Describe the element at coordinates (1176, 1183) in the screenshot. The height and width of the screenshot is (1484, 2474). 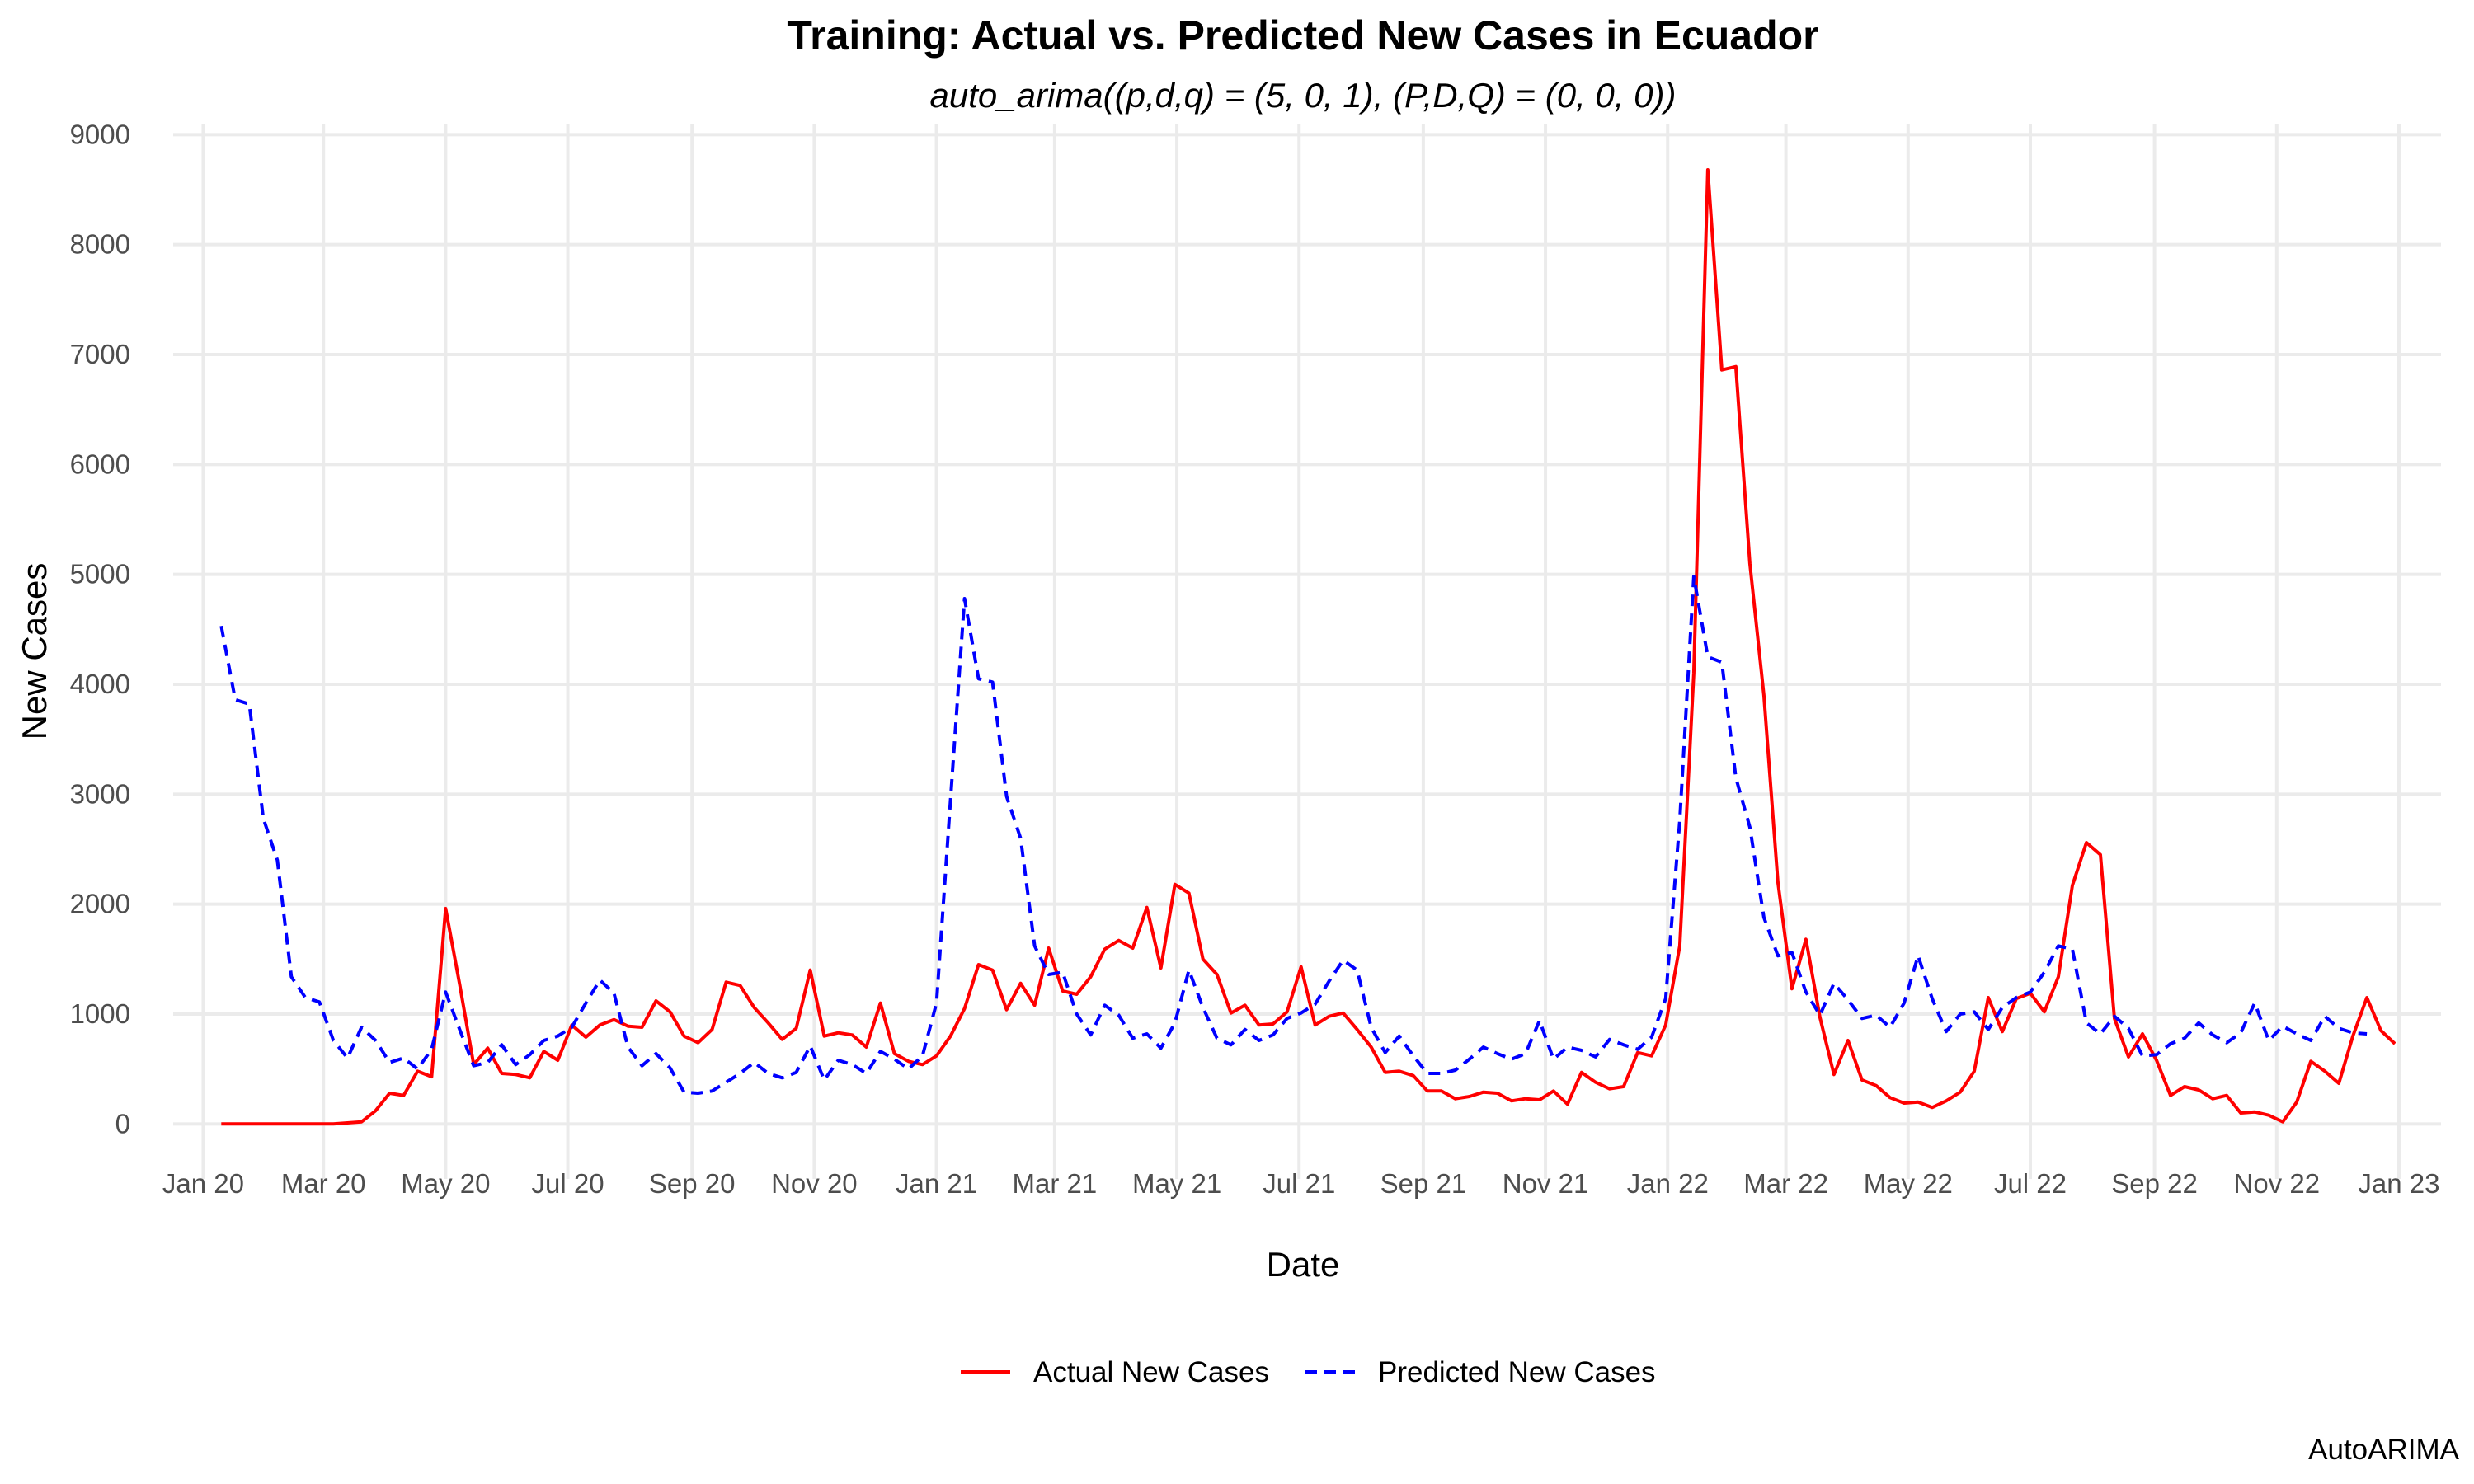
I see `x-tick-label: May 21` at that location.